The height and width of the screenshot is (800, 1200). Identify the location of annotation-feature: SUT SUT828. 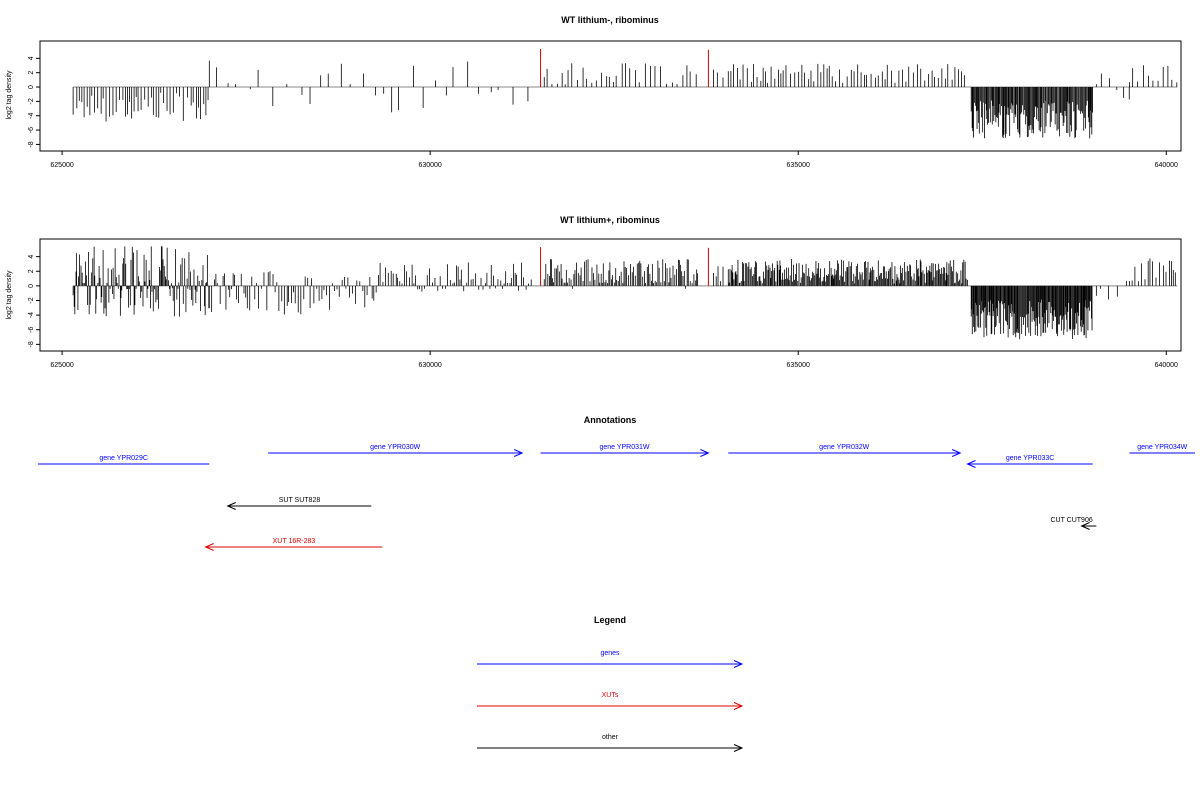
(299, 503).